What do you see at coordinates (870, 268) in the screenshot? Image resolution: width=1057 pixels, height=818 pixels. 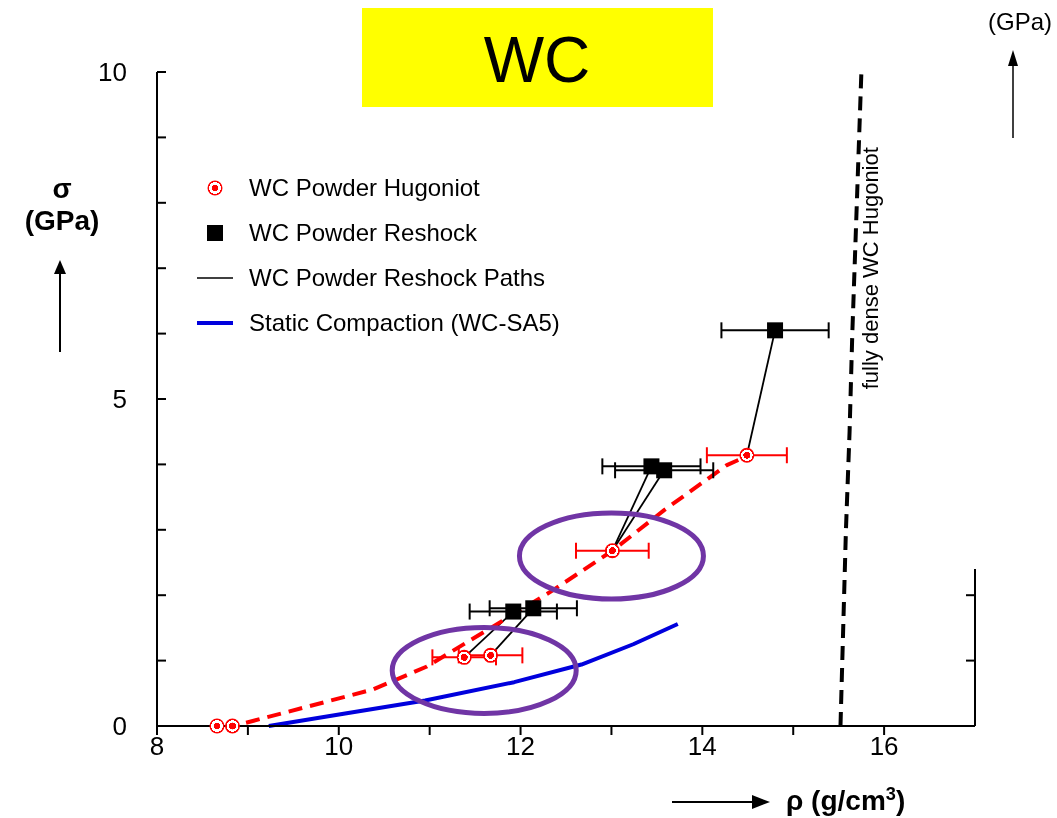 I see `annotation: fully dense WC Hugoniot` at bounding box center [870, 268].